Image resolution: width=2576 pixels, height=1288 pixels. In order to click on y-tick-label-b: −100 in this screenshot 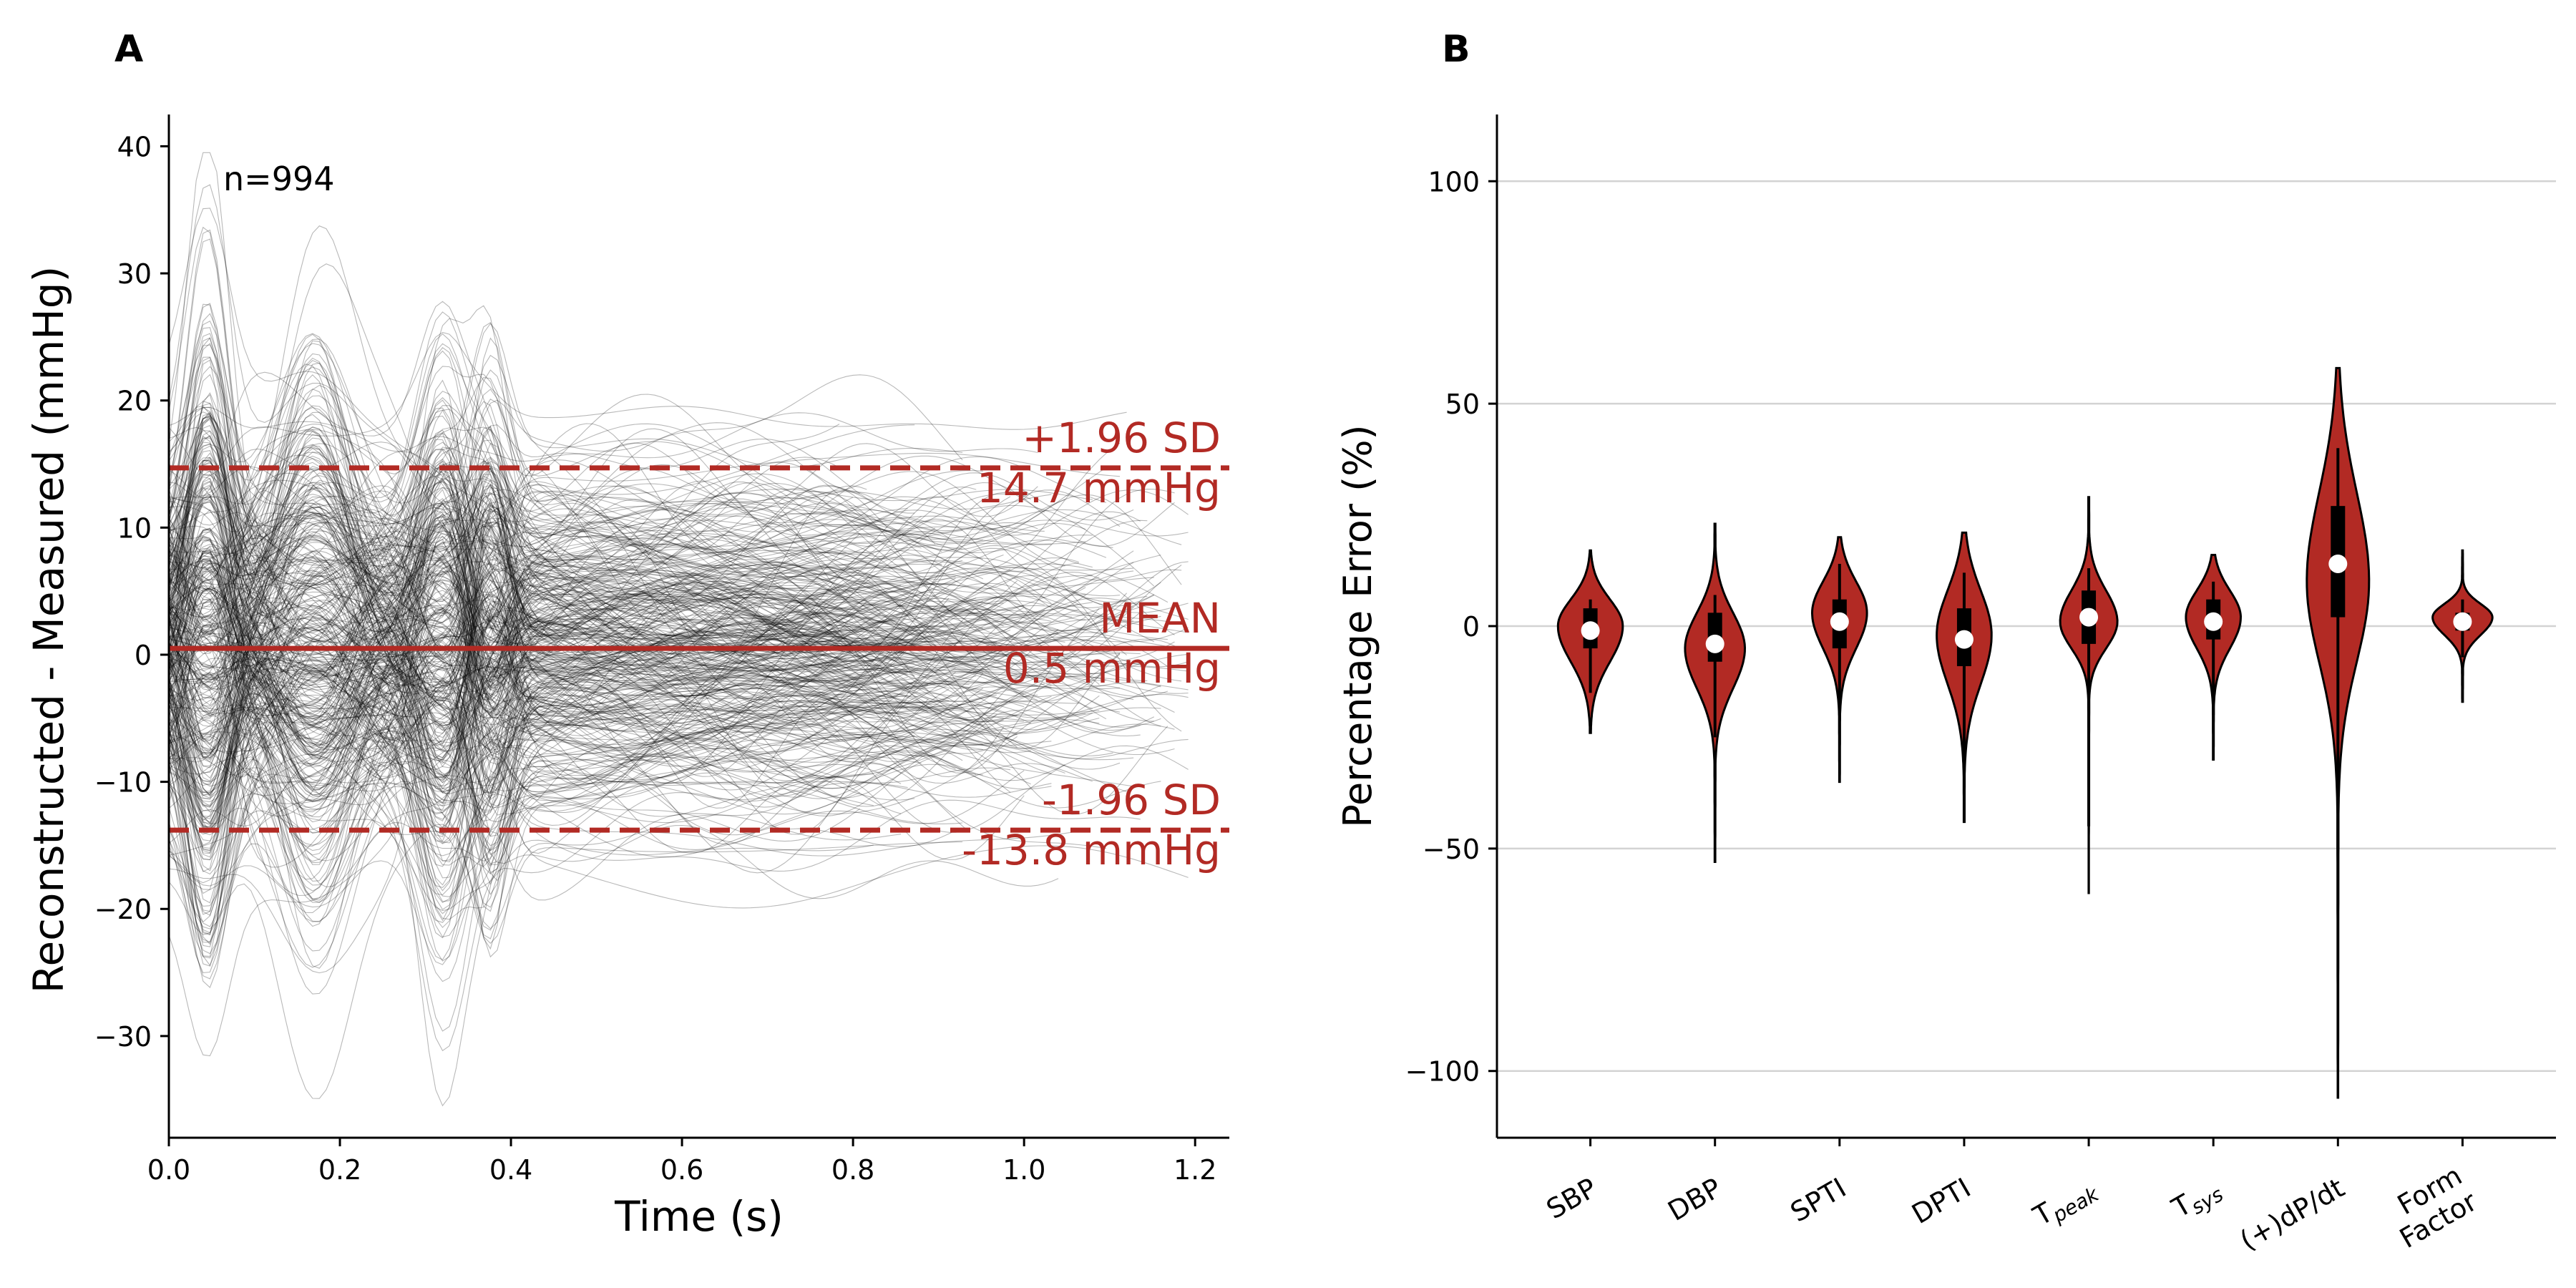, I will do `click(1442, 1072)`.